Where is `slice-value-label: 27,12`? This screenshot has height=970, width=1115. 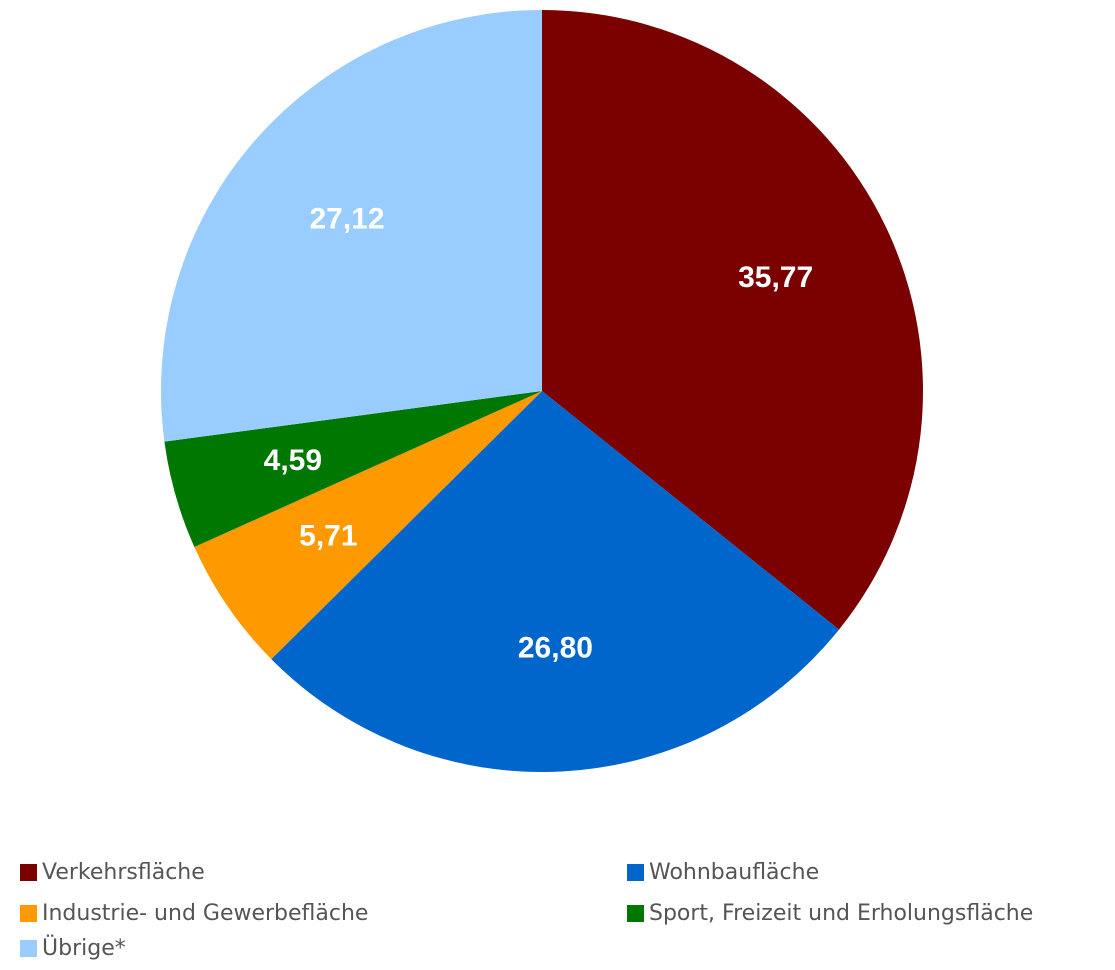 slice-value-label: 27,12 is located at coordinates (346, 218).